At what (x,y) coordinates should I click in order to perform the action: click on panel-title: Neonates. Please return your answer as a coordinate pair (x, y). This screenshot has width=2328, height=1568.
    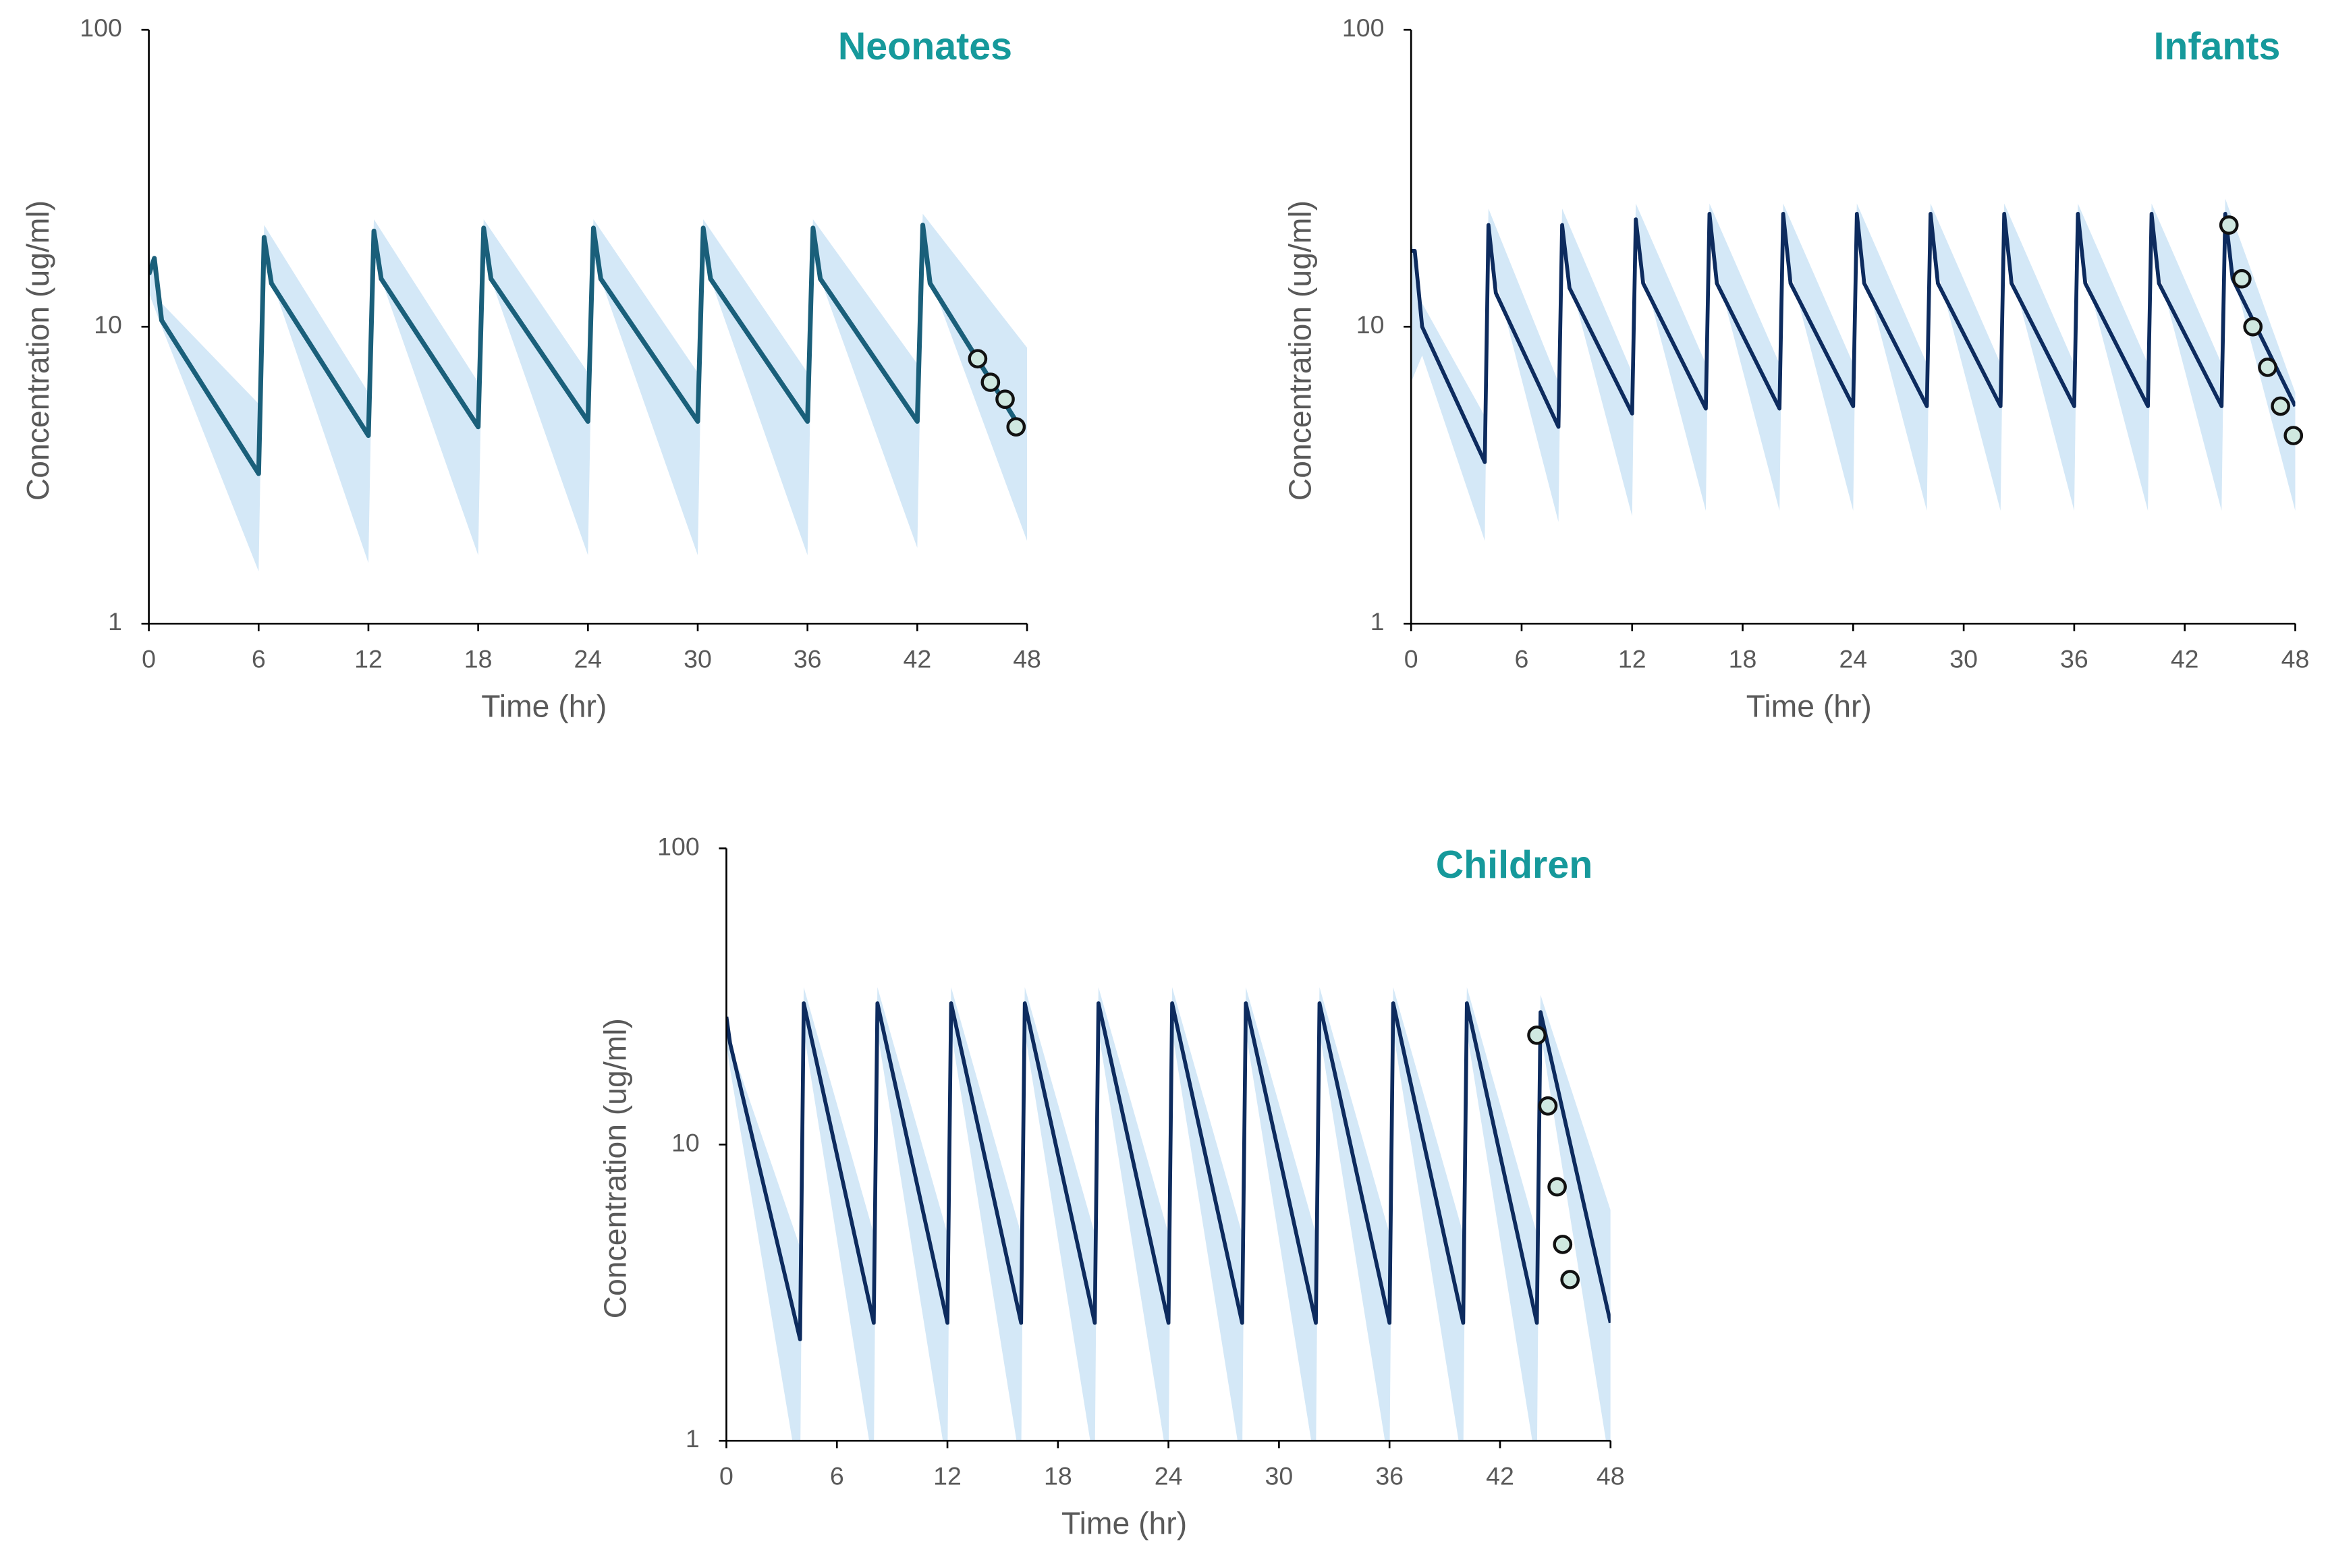
    Looking at the image, I should click on (925, 46).